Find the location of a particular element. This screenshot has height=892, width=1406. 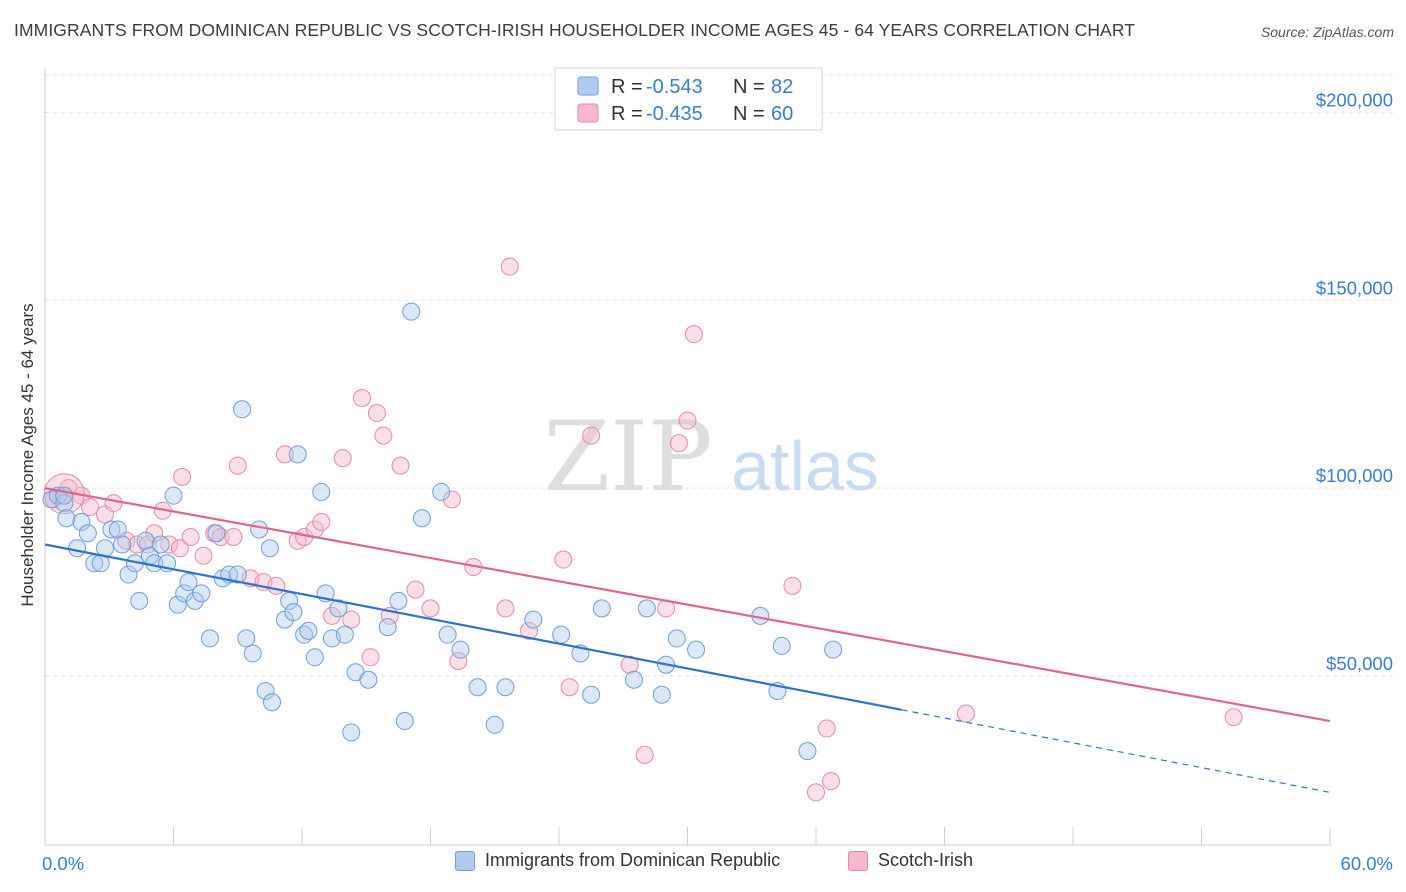

trend-line-dominican-extension is located at coordinates (1116, 751).